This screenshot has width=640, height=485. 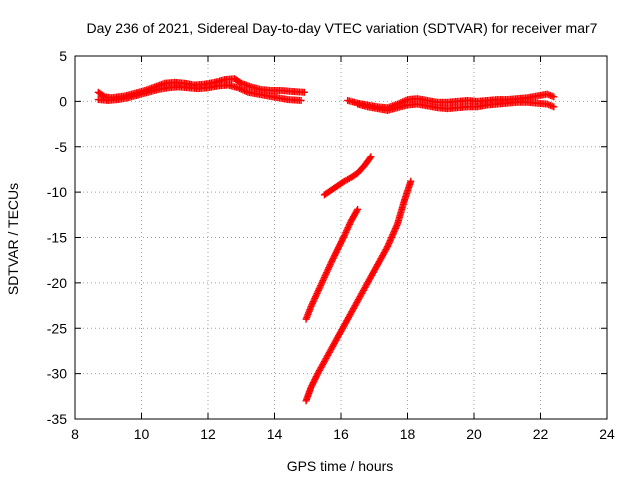 I want to click on x-tick-label: 8, so click(x=75, y=434).